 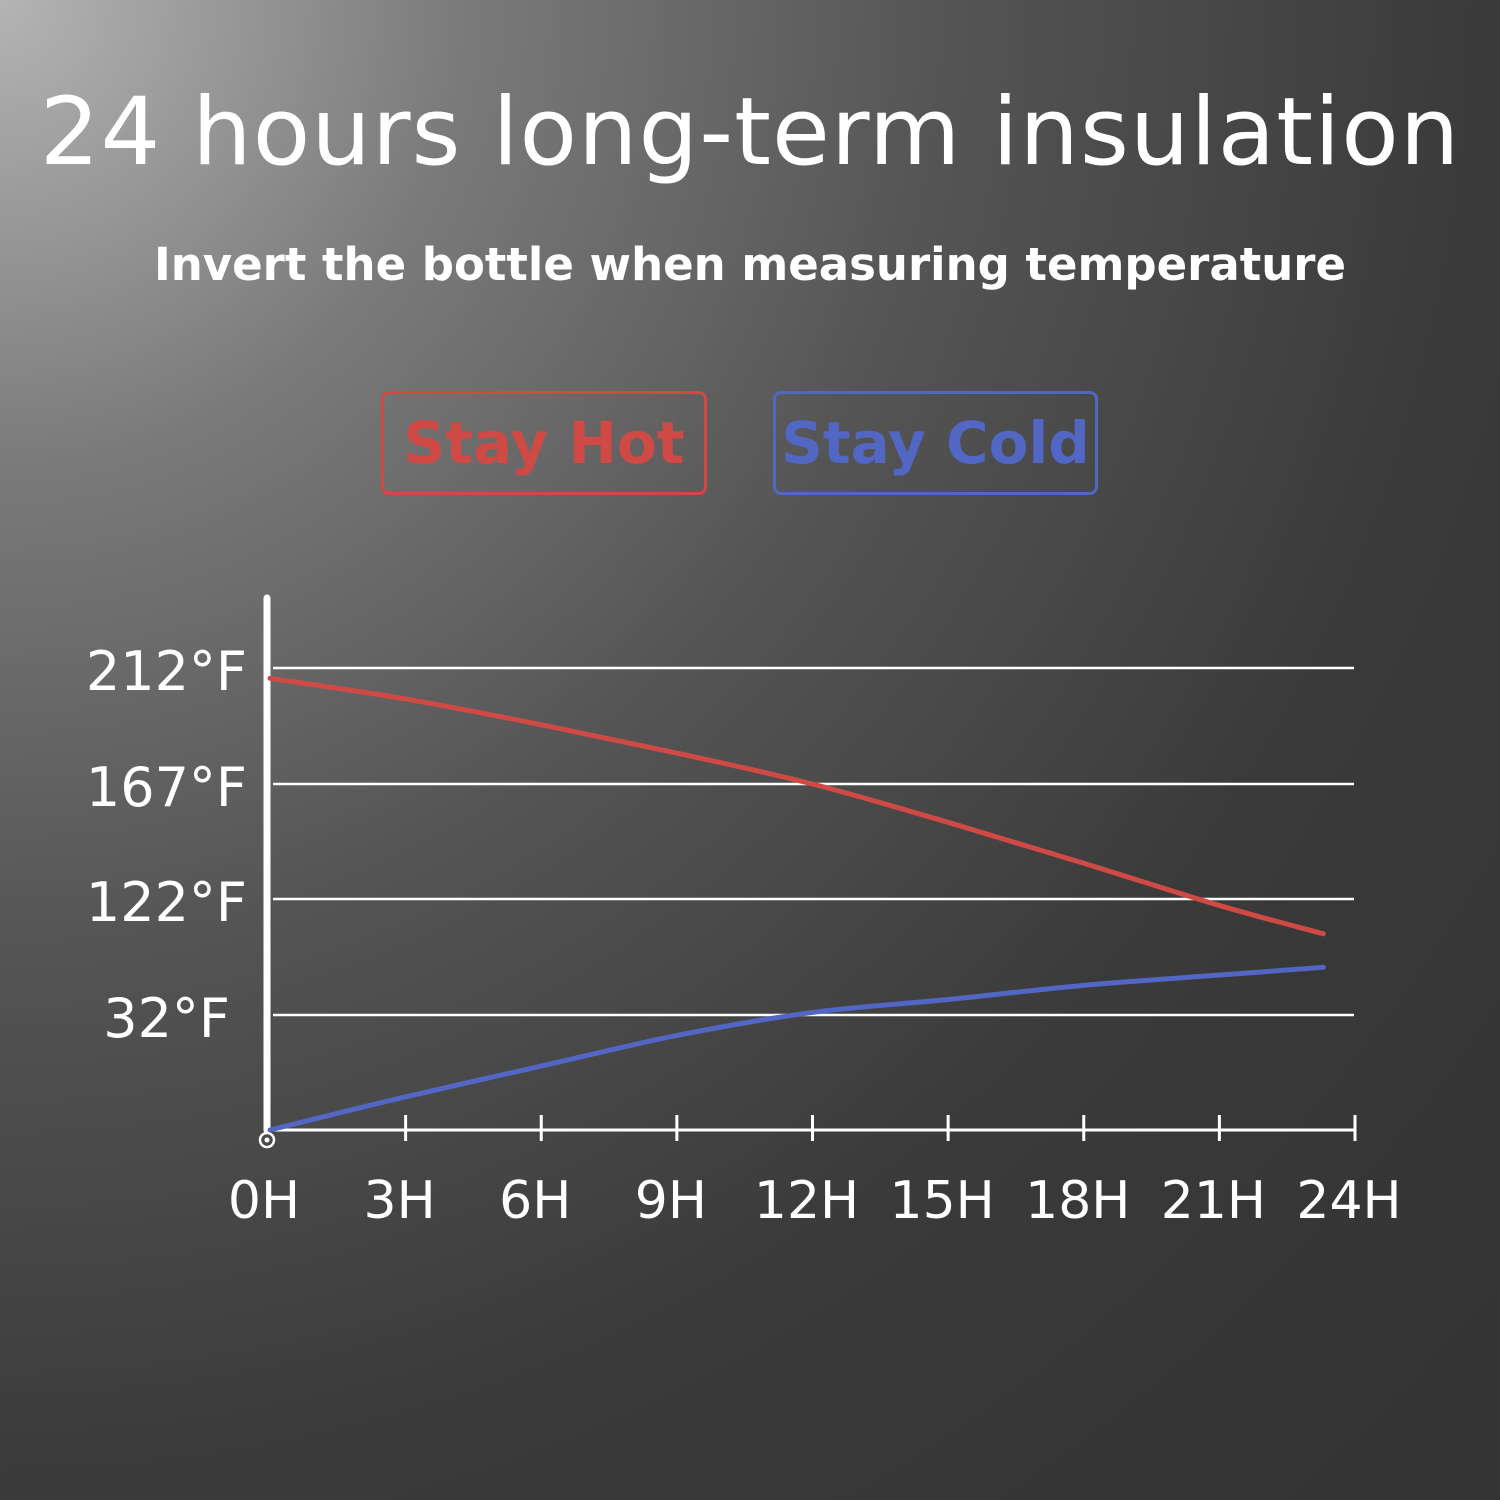 I want to click on origin-marker-icon, so click(x=267, y=1140).